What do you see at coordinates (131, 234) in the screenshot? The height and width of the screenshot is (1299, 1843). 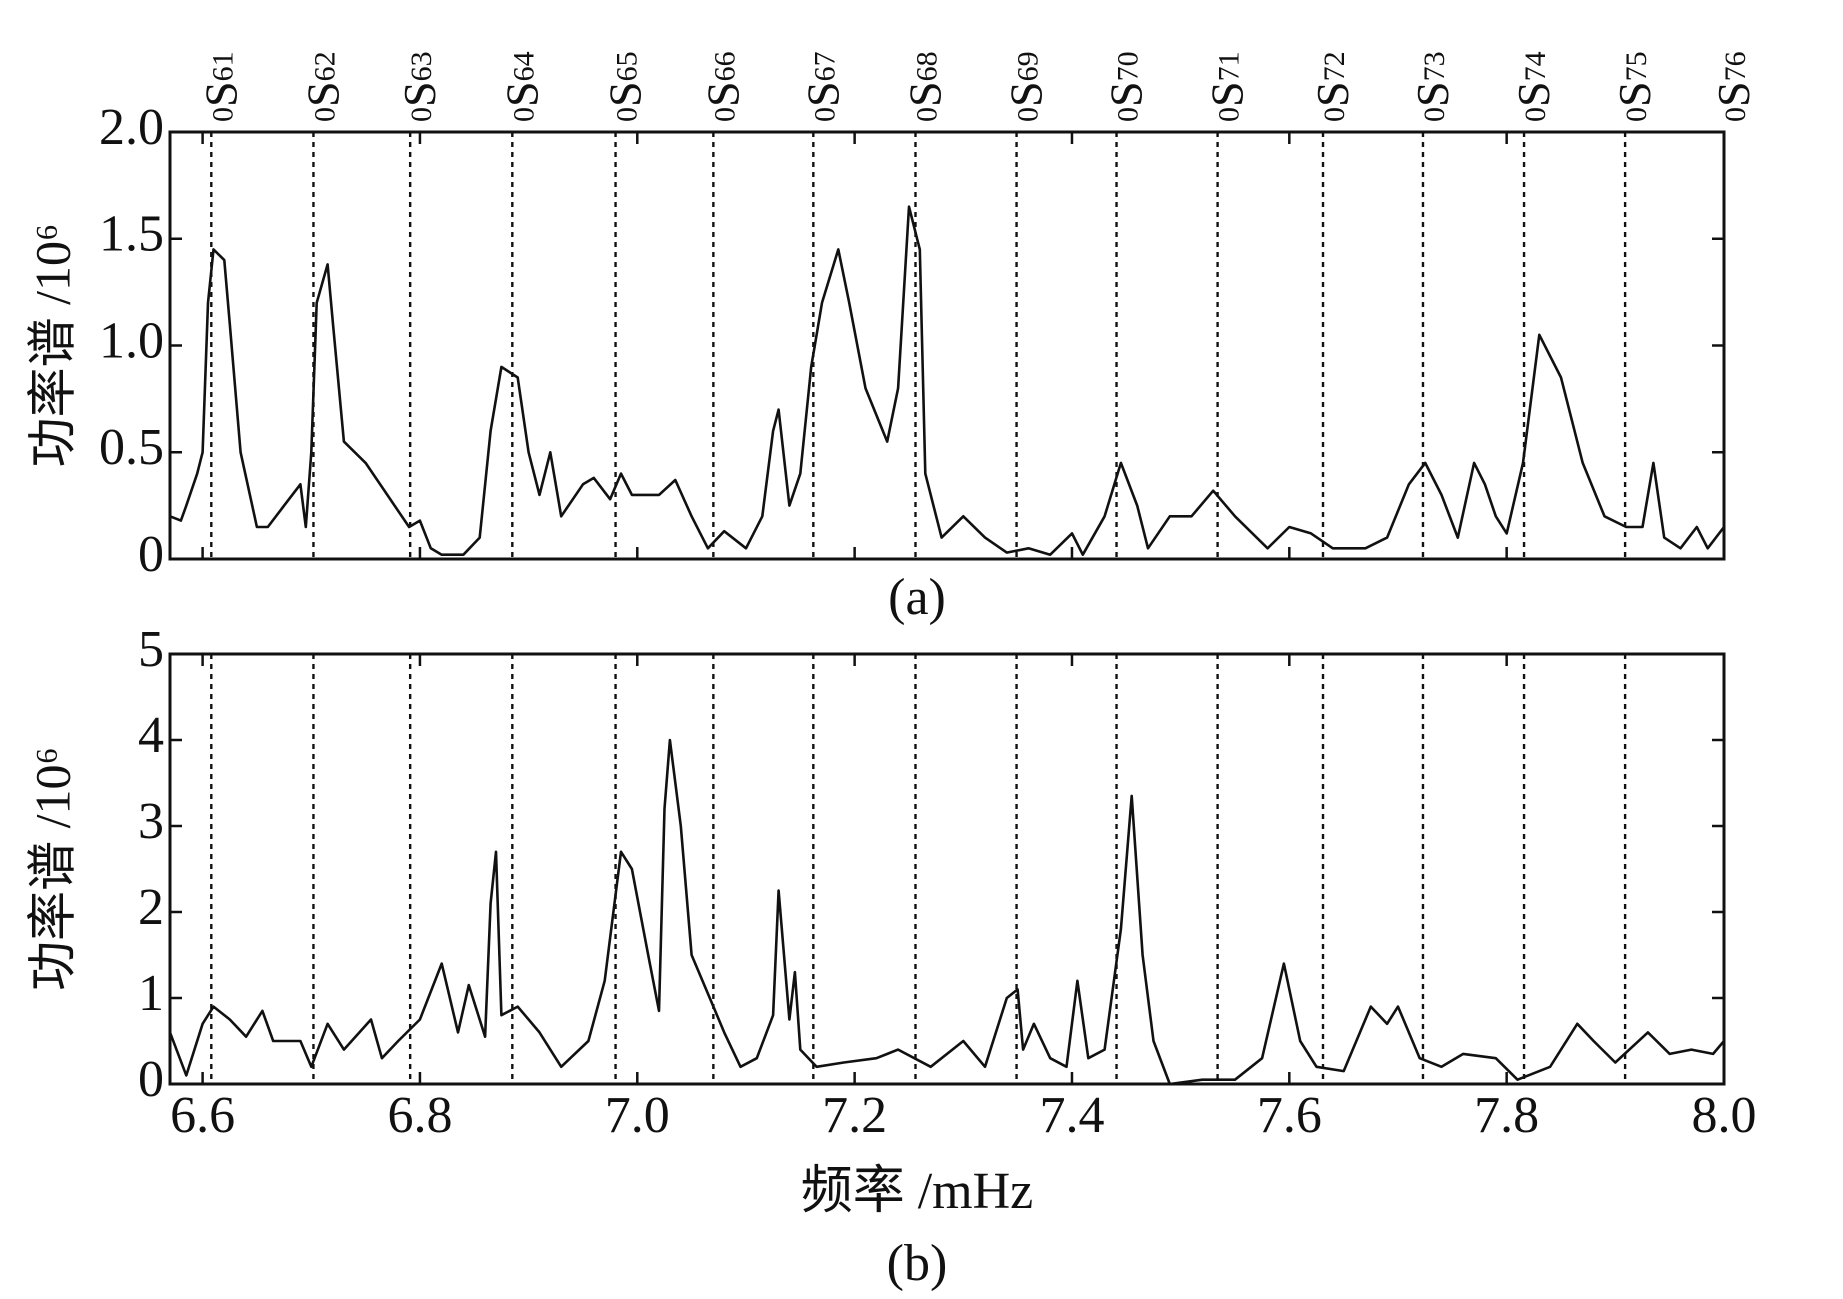 I see `y-tick-label: 1.5` at bounding box center [131, 234].